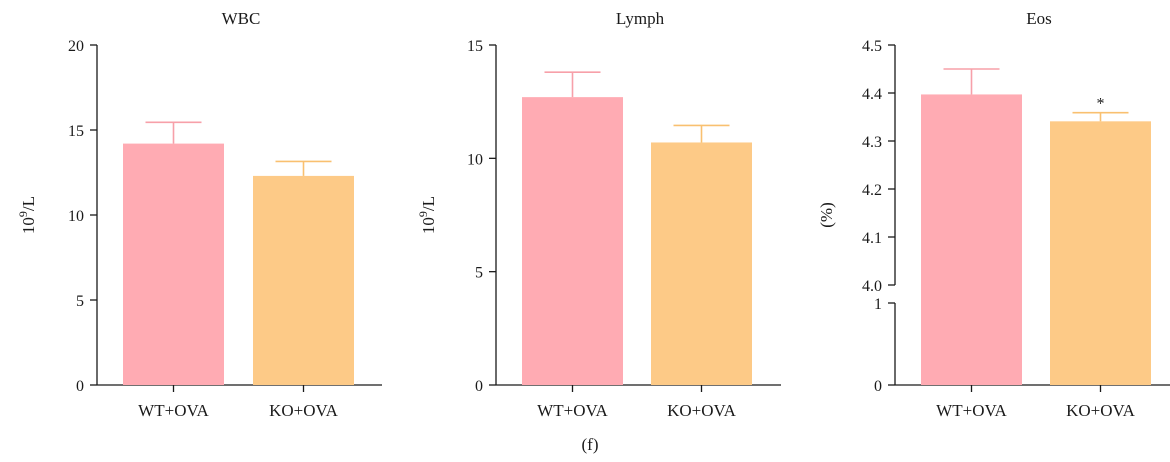 Image resolution: width=1170 pixels, height=462 pixels. Describe the element at coordinates (640, 18) in the screenshot. I see `panel-title: Lymph` at that location.